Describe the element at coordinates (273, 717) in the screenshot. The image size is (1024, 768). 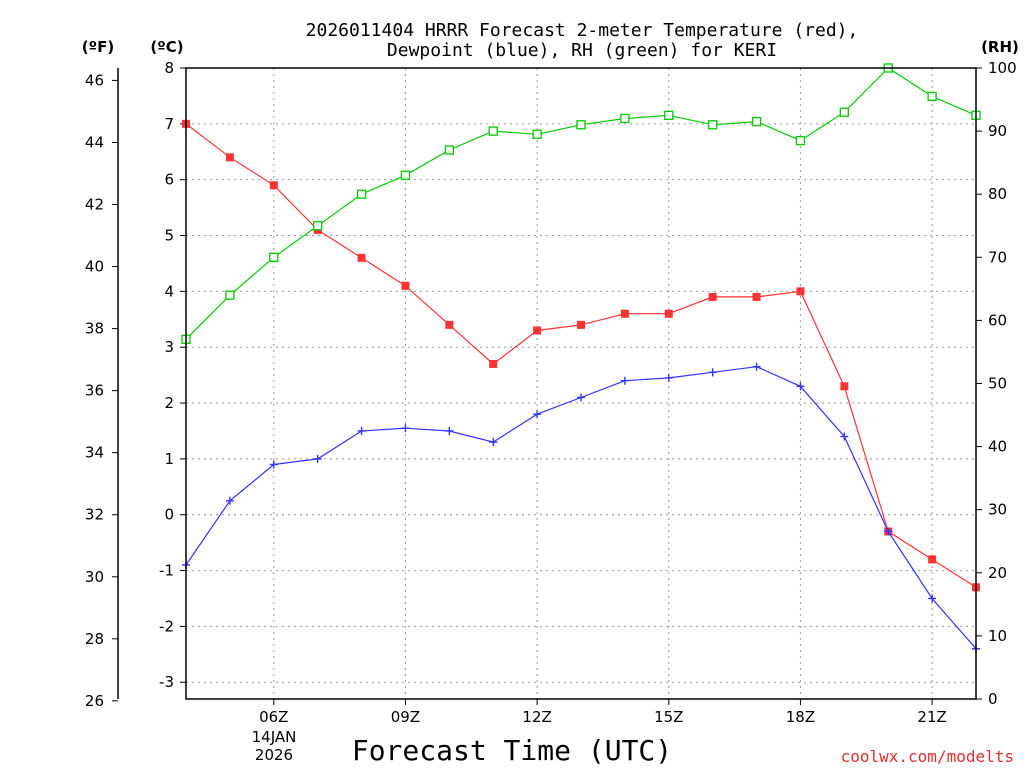
I see `x-tick-label: 06Z` at that location.